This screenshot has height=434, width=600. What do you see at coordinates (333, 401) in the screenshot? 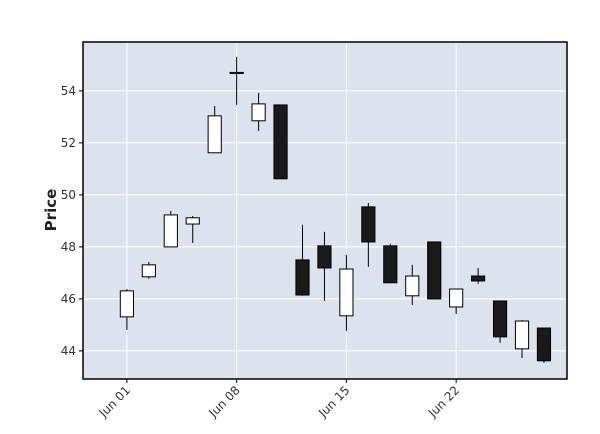
I see `x-tick-label: Jun 15` at bounding box center [333, 401].